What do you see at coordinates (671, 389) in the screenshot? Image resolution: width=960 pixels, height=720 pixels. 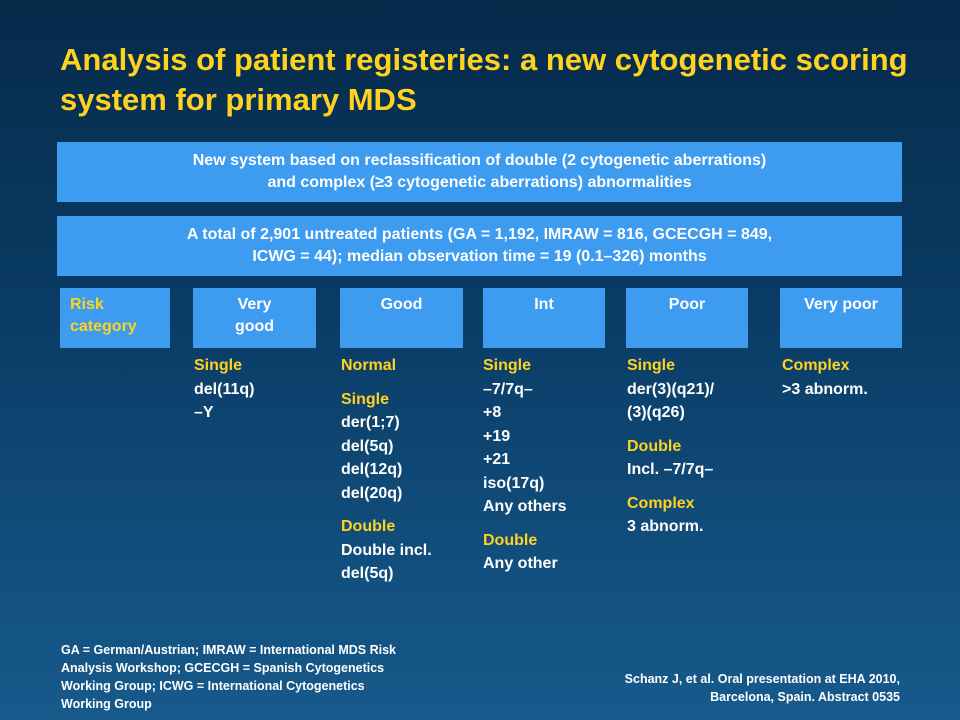 I see `abnormality-item: der(3)(q21)/` at bounding box center [671, 389].